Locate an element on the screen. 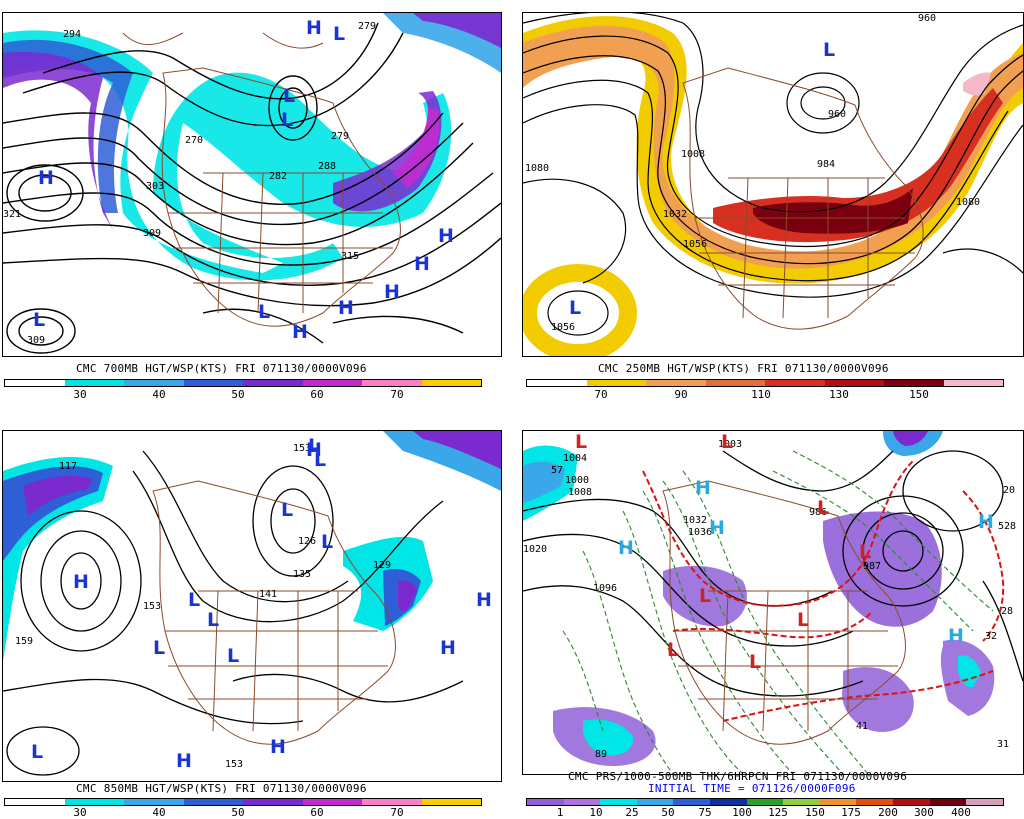 The height and width of the screenshot is (819, 1024). jet-yellow-sw is located at coordinates (580, 310).